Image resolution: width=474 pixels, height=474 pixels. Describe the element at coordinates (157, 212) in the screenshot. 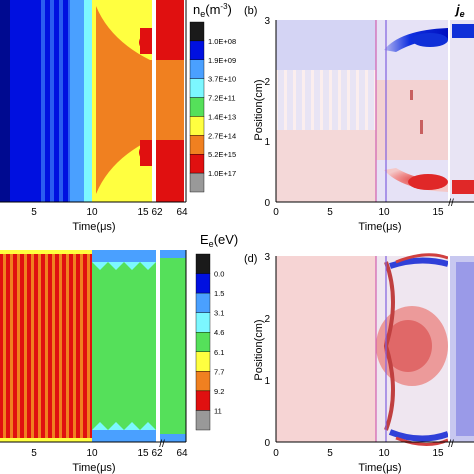

I see `panel-a-xtick-62: 62` at that location.